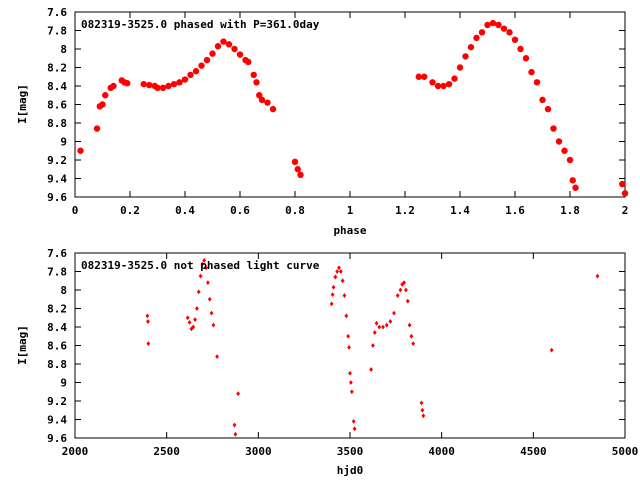  I want to click on x-tick-label: 4500, so click(533, 451).